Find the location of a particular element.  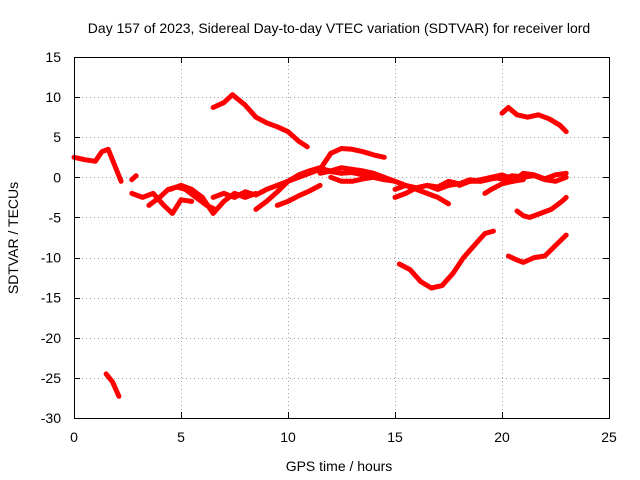

x-tick-label: 20 is located at coordinates (502, 437).